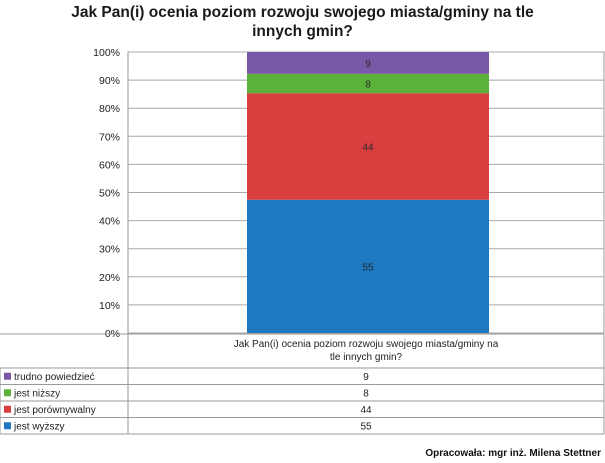 This screenshot has height=463, width=605. I want to click on legend-label: jest porównywalny, so click(54, 410).